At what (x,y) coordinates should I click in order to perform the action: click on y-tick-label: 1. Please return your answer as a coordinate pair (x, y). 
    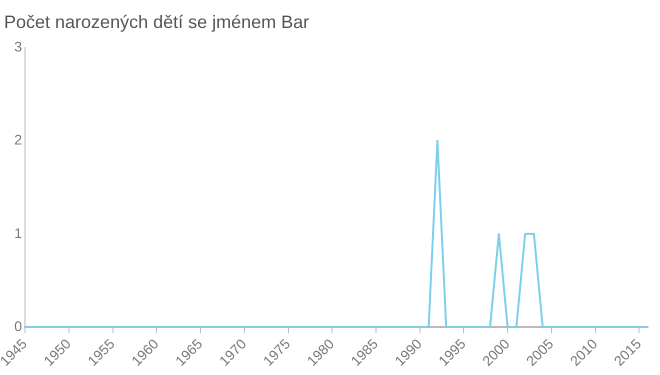
    Looking at the image, I should click on (18, 232).